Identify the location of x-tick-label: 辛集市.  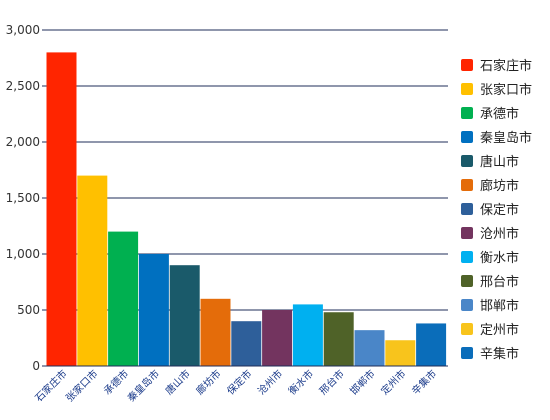
(424, 382).